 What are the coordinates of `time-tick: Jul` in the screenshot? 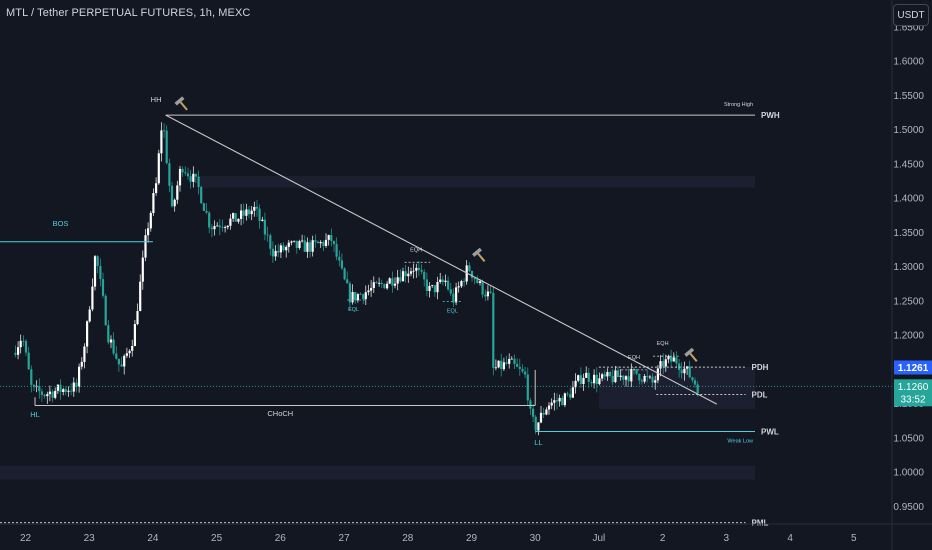 It's located at (599, 538).